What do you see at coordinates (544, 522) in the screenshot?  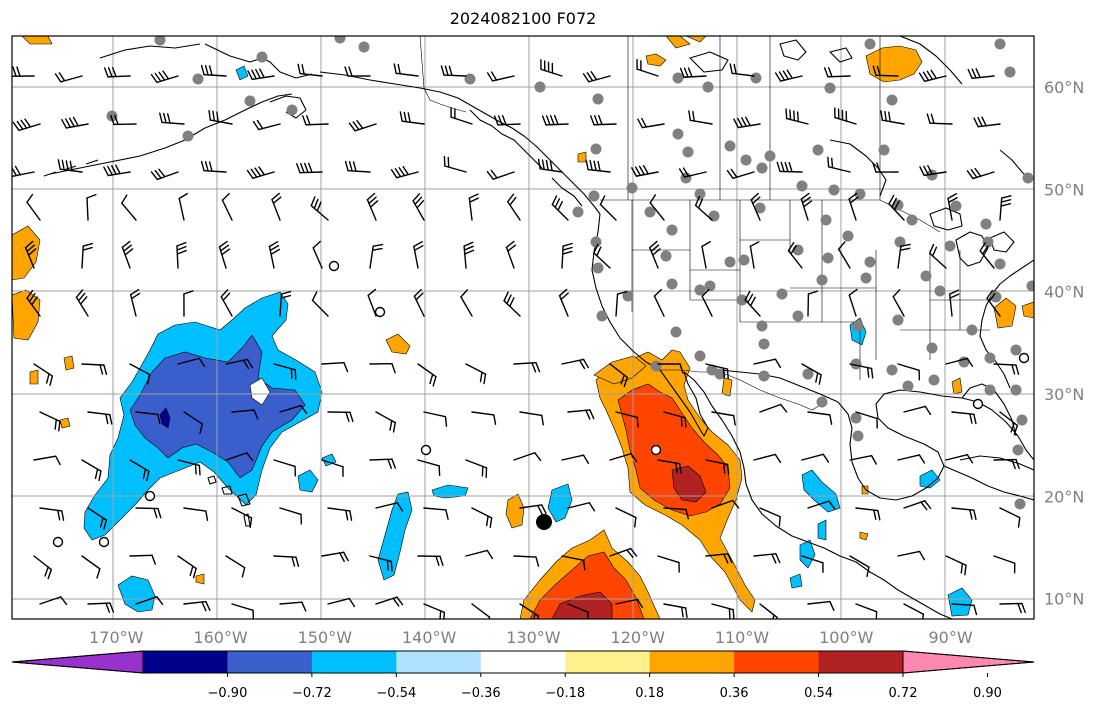 I see `observation-marker` at bounding box center [544, 522].